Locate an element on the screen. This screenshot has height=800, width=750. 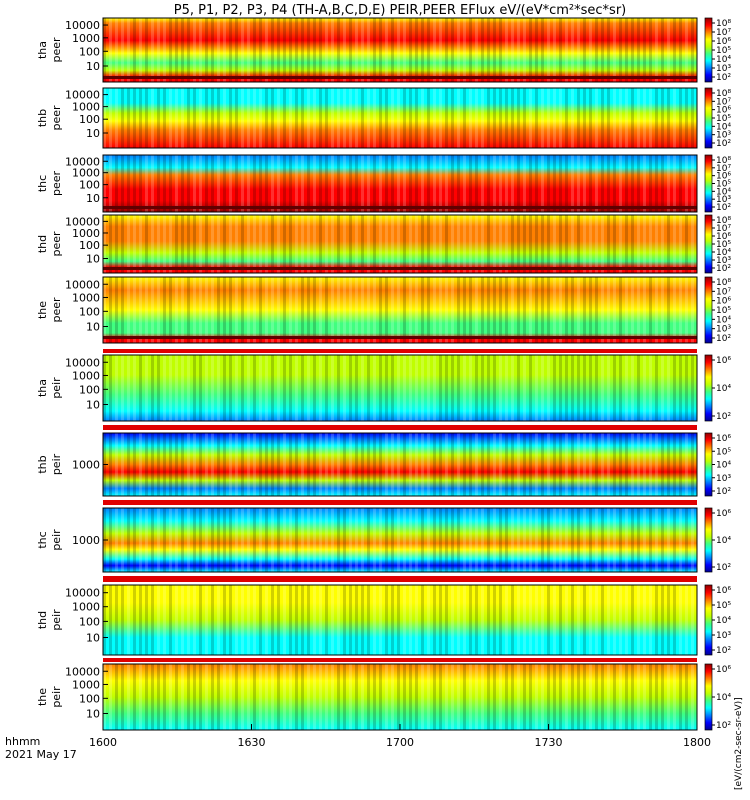
colorbar-tick-label-thd-peir-0: 10⁶ is located at coordinates (723, 591).